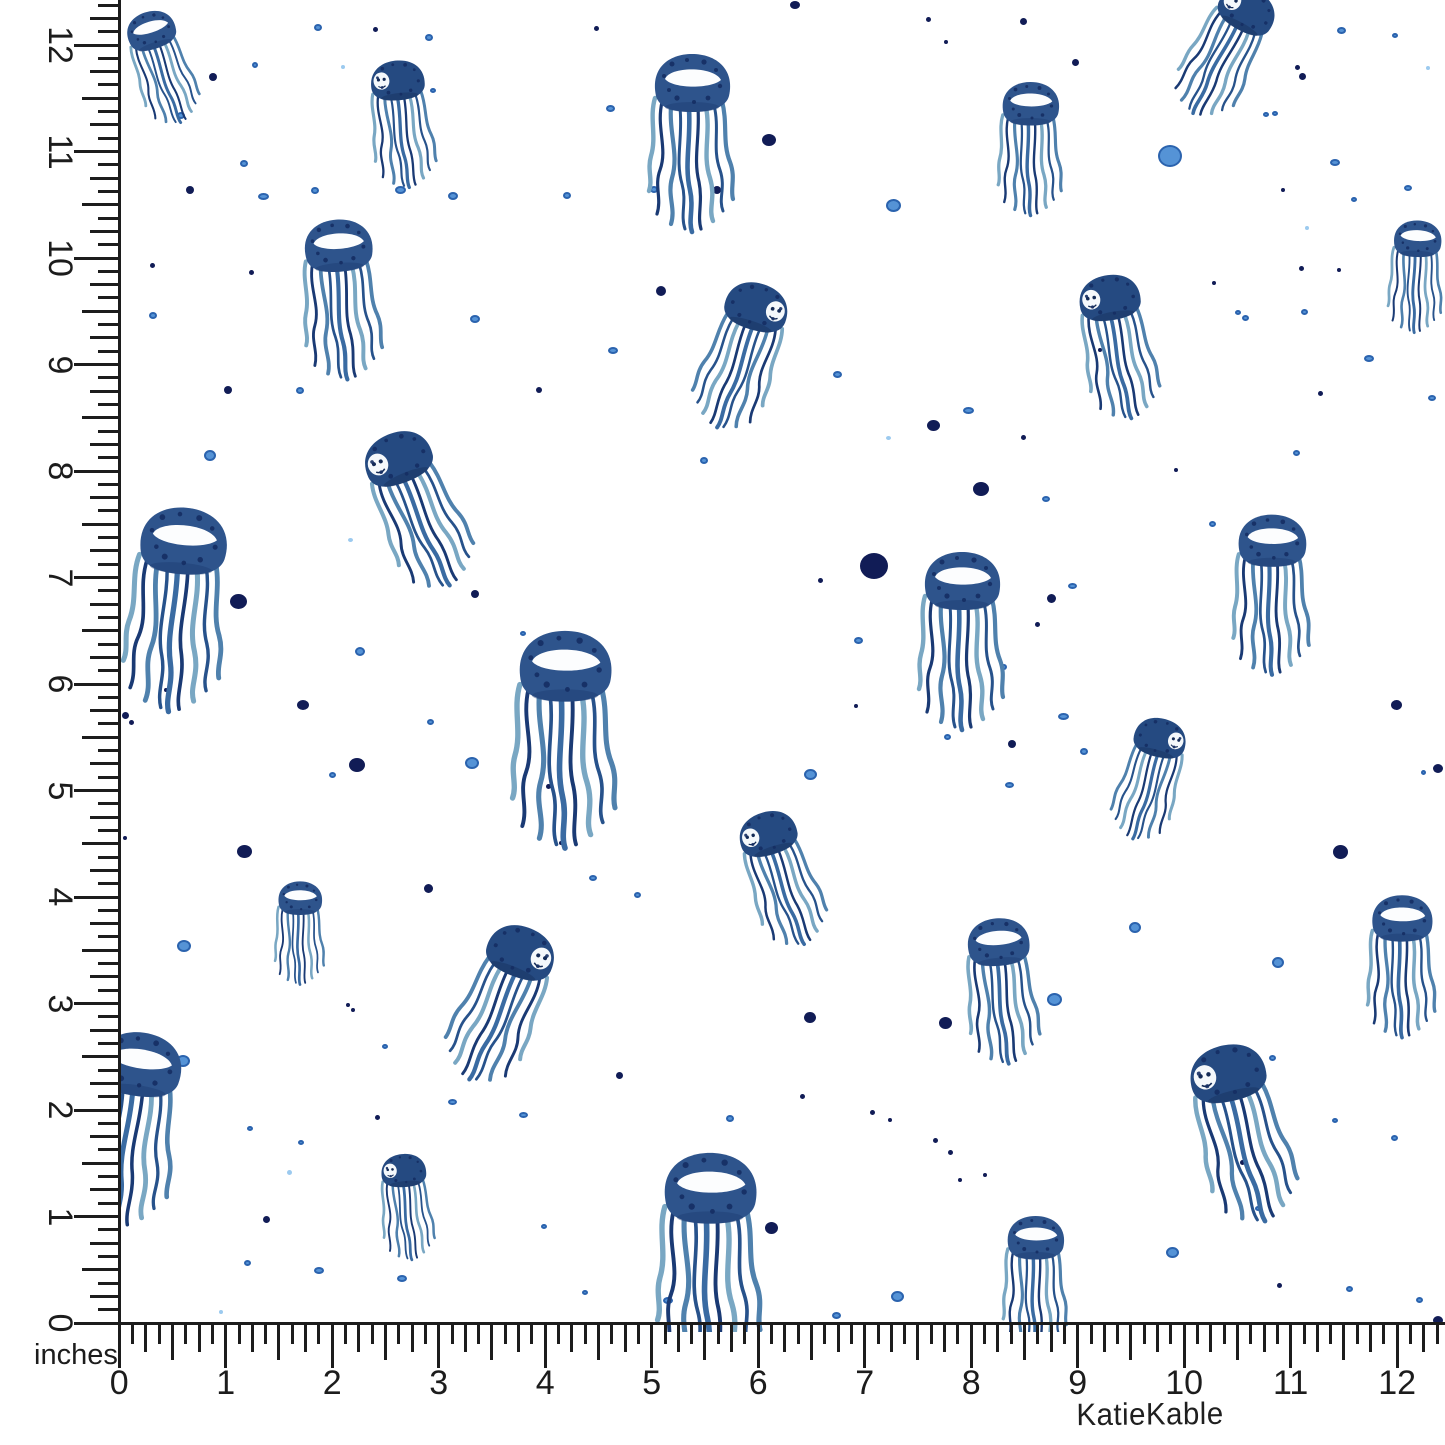 The image size is (1445, 1445). Describe the element at coordinates (758, 1383) in the screenshot. I see `bottom-ruler-number: 6` at that location.